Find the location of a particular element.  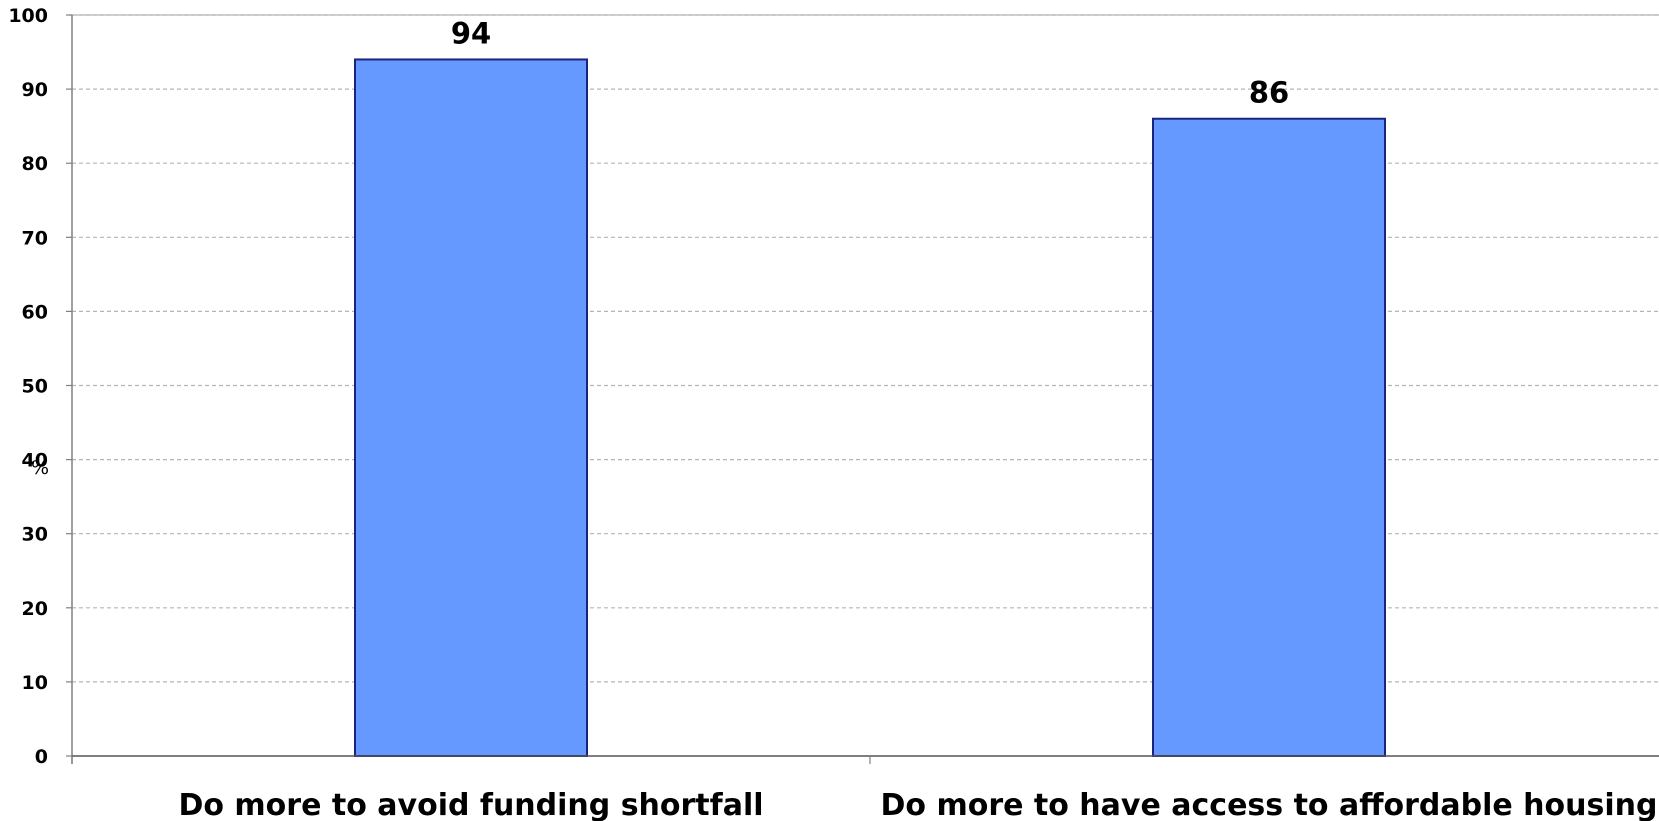

y-tick-label: 10 is located at coordinates (35, 683).